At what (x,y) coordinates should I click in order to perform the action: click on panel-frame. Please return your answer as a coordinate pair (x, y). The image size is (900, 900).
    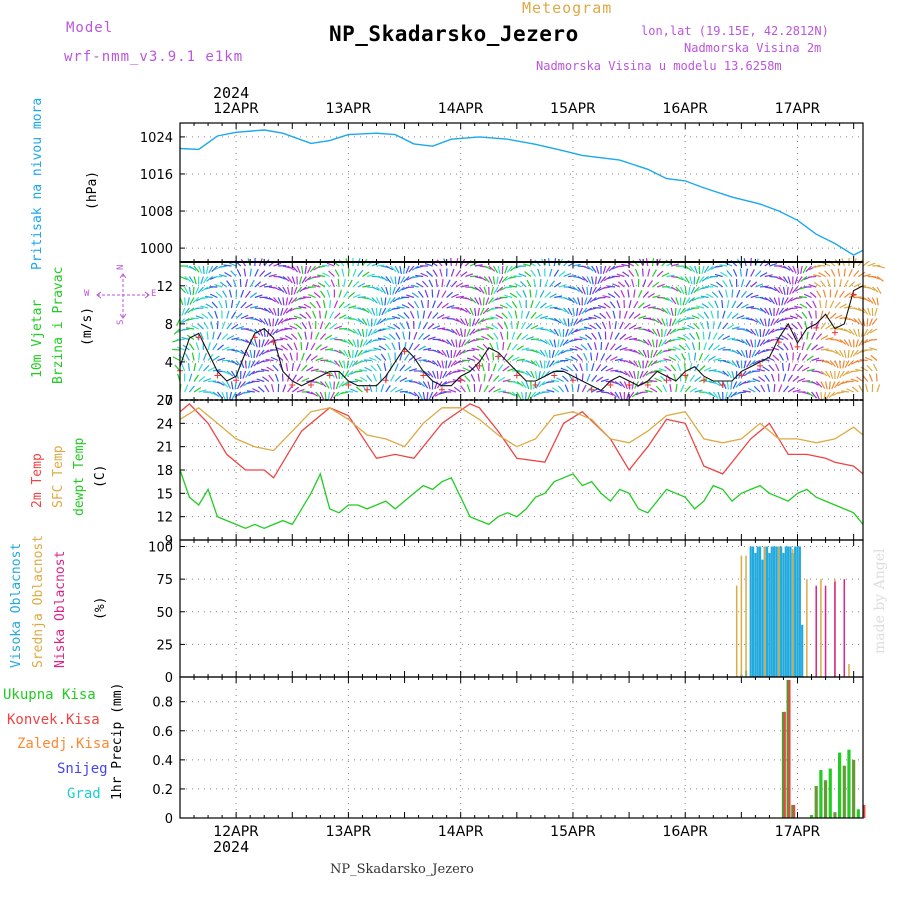
    Looking at the image, I should click on (521, 192).